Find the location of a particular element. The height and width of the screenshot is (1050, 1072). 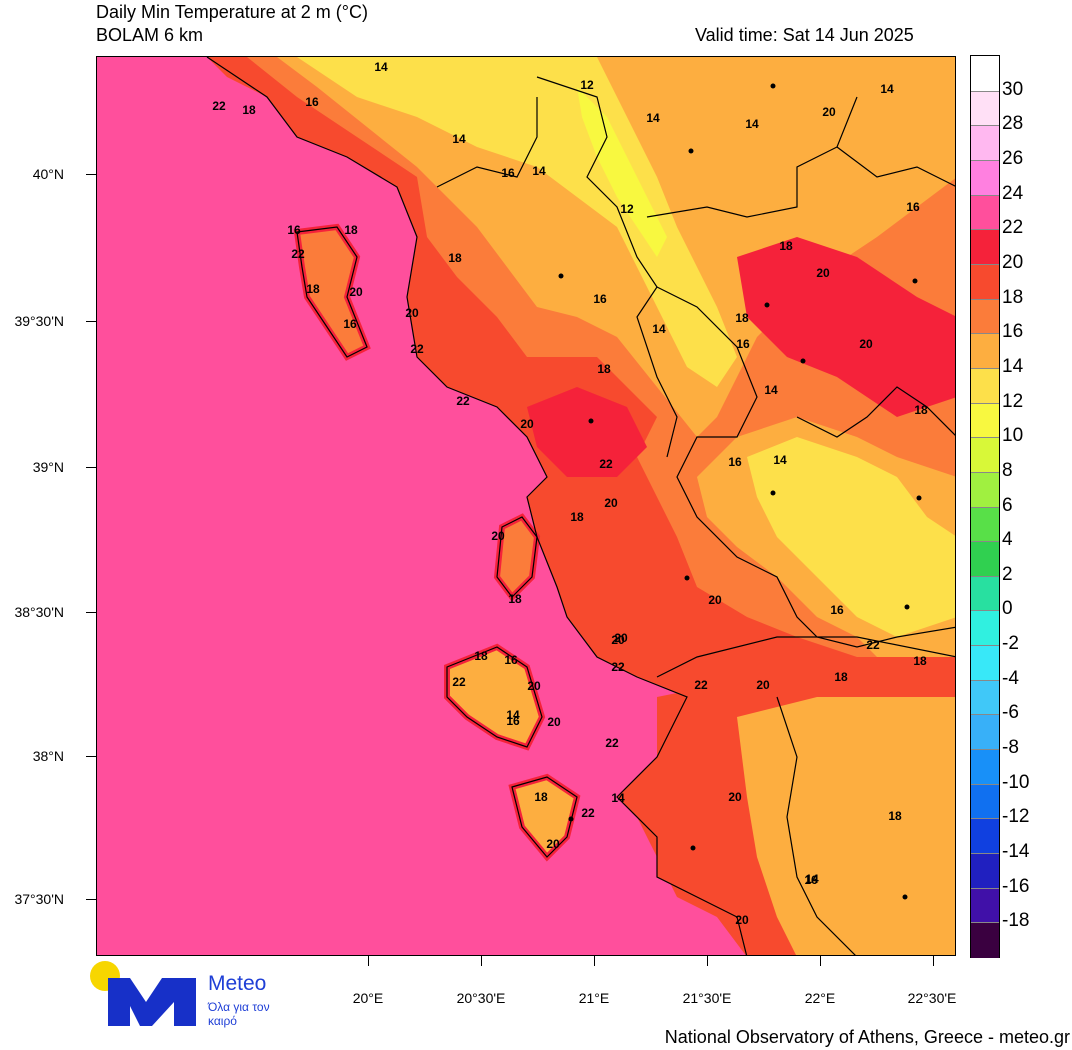

colorbar-label: 12 is located at coordinates (1013, 401).